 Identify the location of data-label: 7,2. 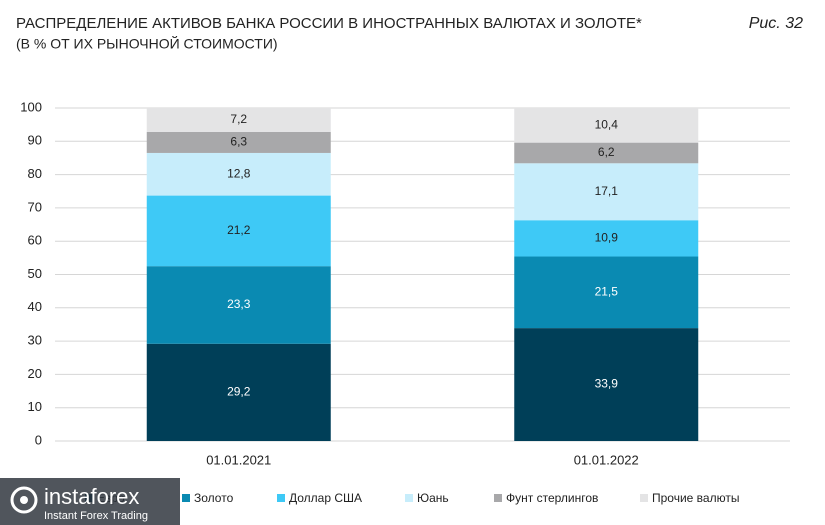
(238, 119).